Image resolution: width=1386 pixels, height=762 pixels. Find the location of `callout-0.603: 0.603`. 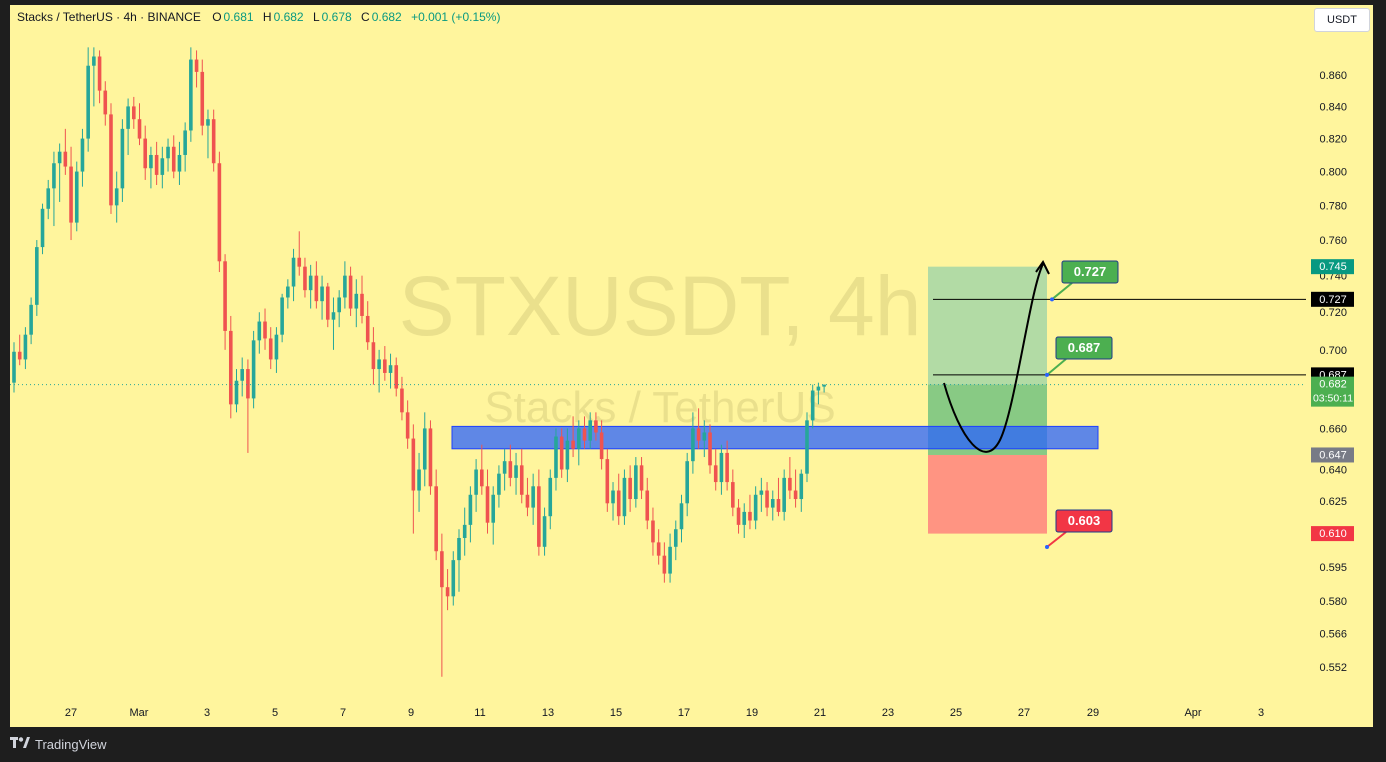

callout-0.603: 0.603 is located at coordinates (1079, 529).